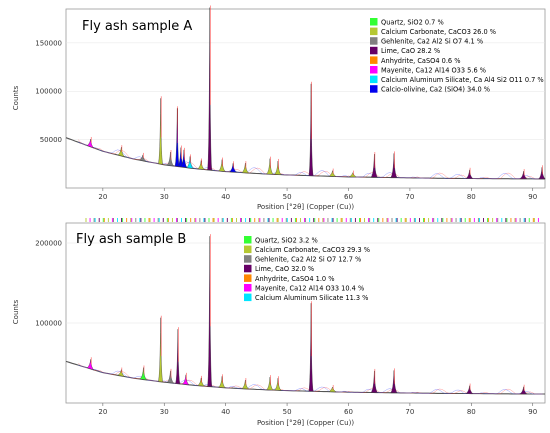 This screenshot has width=550, height=433. Describe the element at coordinates (284, 269) in the screenshot. I see `legend-entry: Lime, CaO 32.0 %` at that location.